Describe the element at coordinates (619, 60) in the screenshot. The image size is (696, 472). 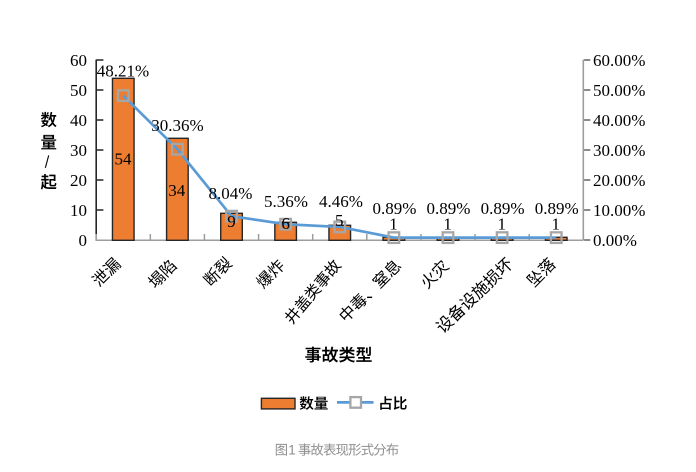
I see `svg-text: 60.00%` at that location.